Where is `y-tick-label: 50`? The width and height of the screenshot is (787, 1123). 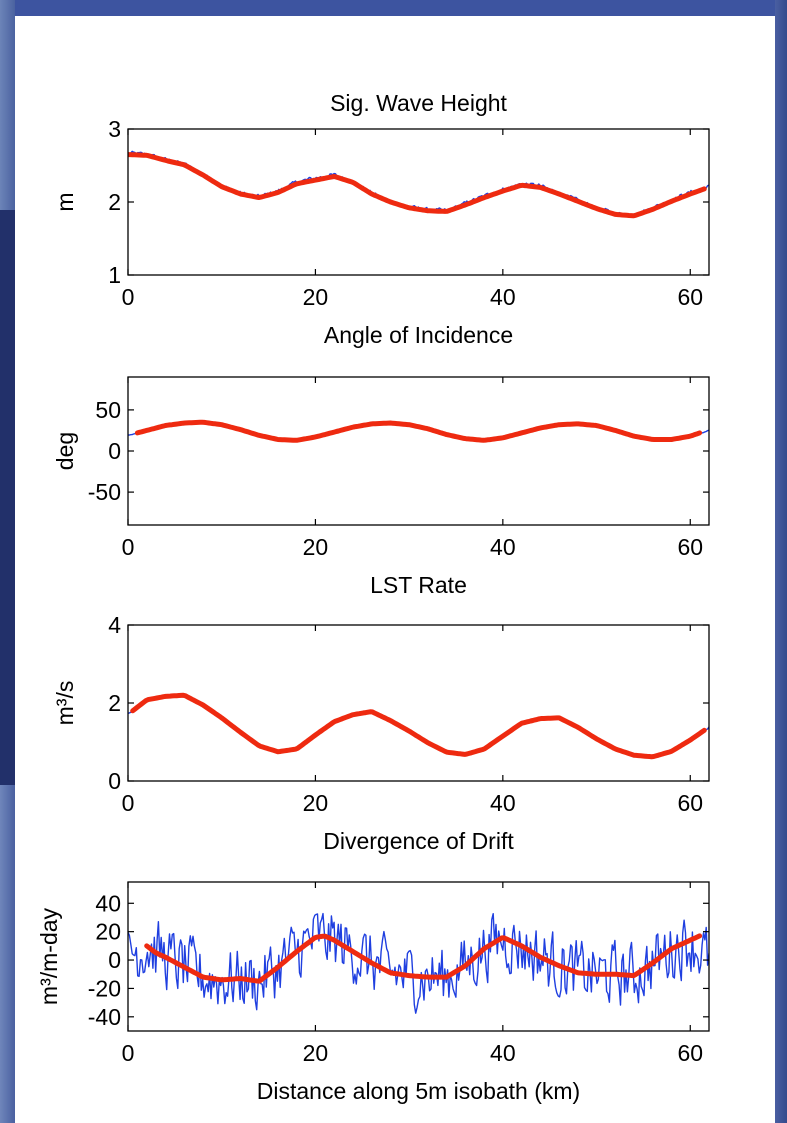
y-tick-label: 50 is located at coordinates (108, 410).